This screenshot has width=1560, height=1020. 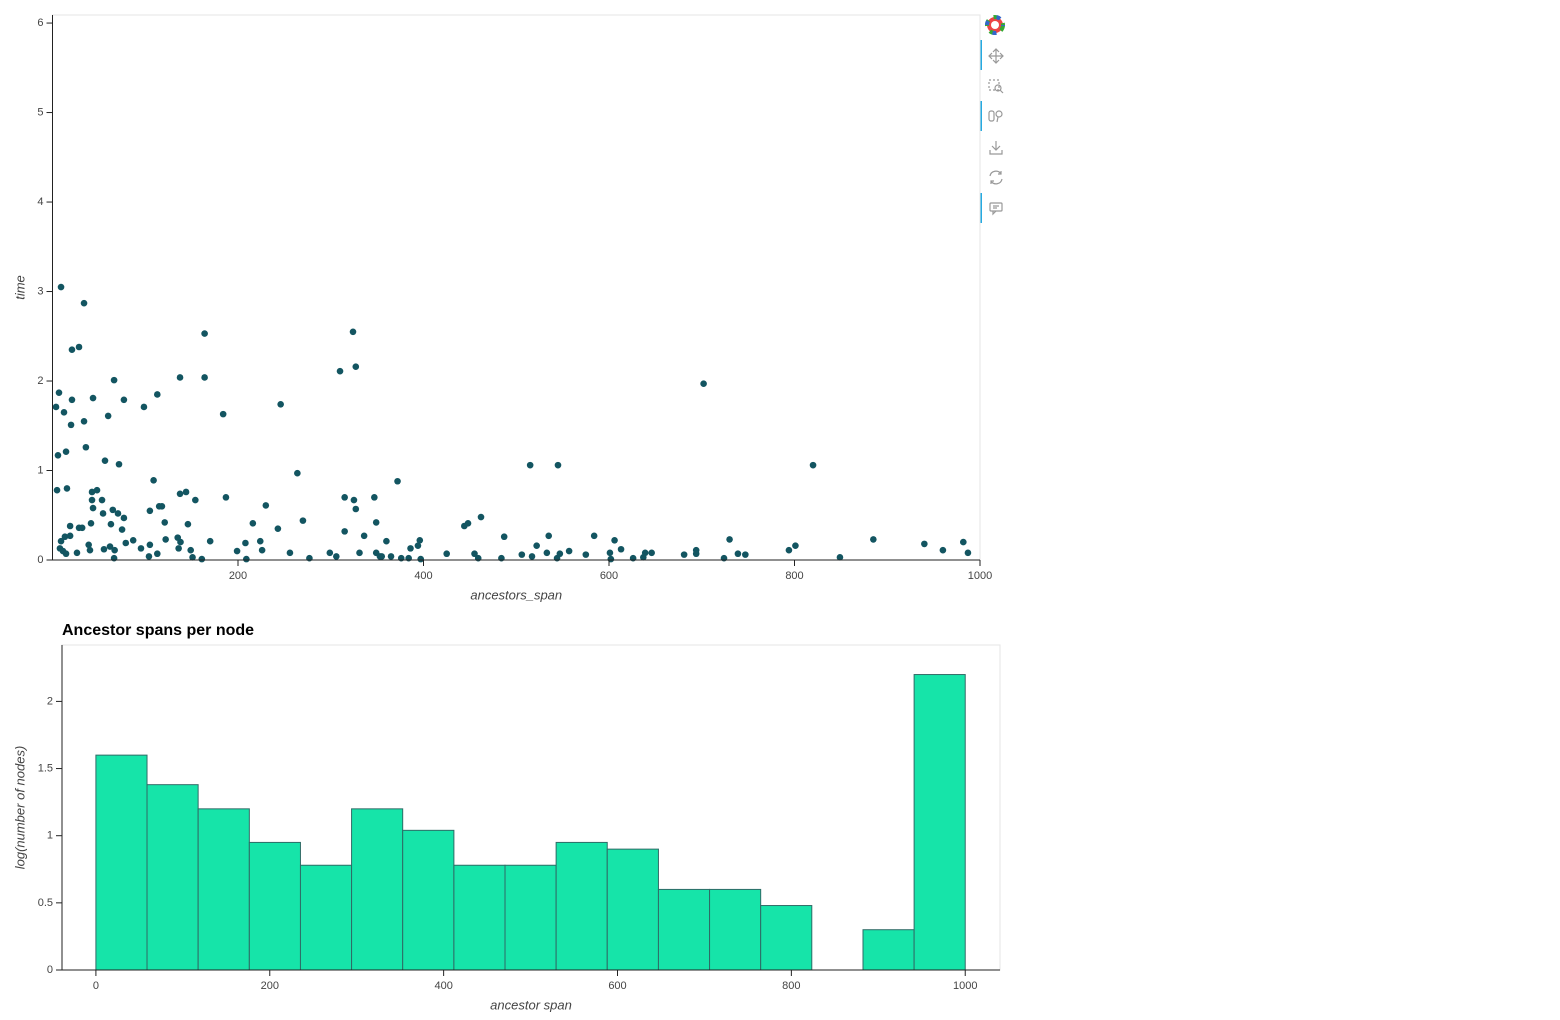 What do you see at coordinates (965, 986) in the screenshot?
I see `x-tick-label: 1000` at bounding box center [965, 986].